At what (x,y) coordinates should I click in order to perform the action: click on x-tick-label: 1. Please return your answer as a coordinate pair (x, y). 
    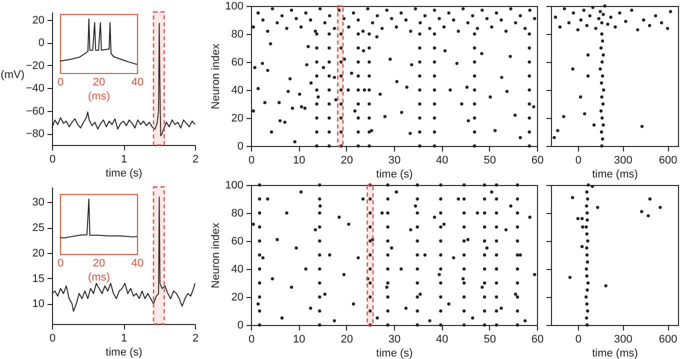
    Looking at the image, I should click on (124, 160).